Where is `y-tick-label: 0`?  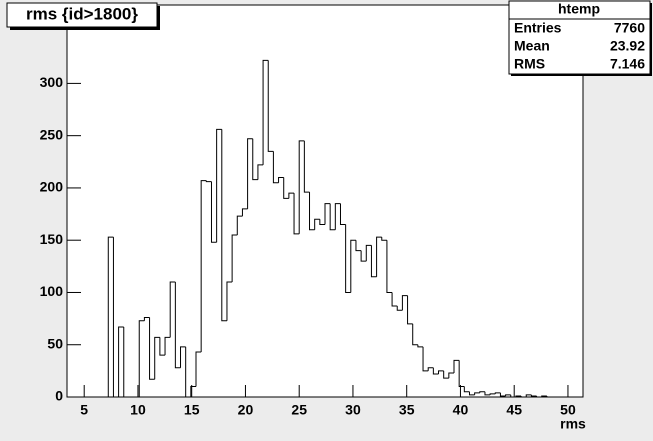 y-tick-label: 0 is located at coordinates (59, 396).